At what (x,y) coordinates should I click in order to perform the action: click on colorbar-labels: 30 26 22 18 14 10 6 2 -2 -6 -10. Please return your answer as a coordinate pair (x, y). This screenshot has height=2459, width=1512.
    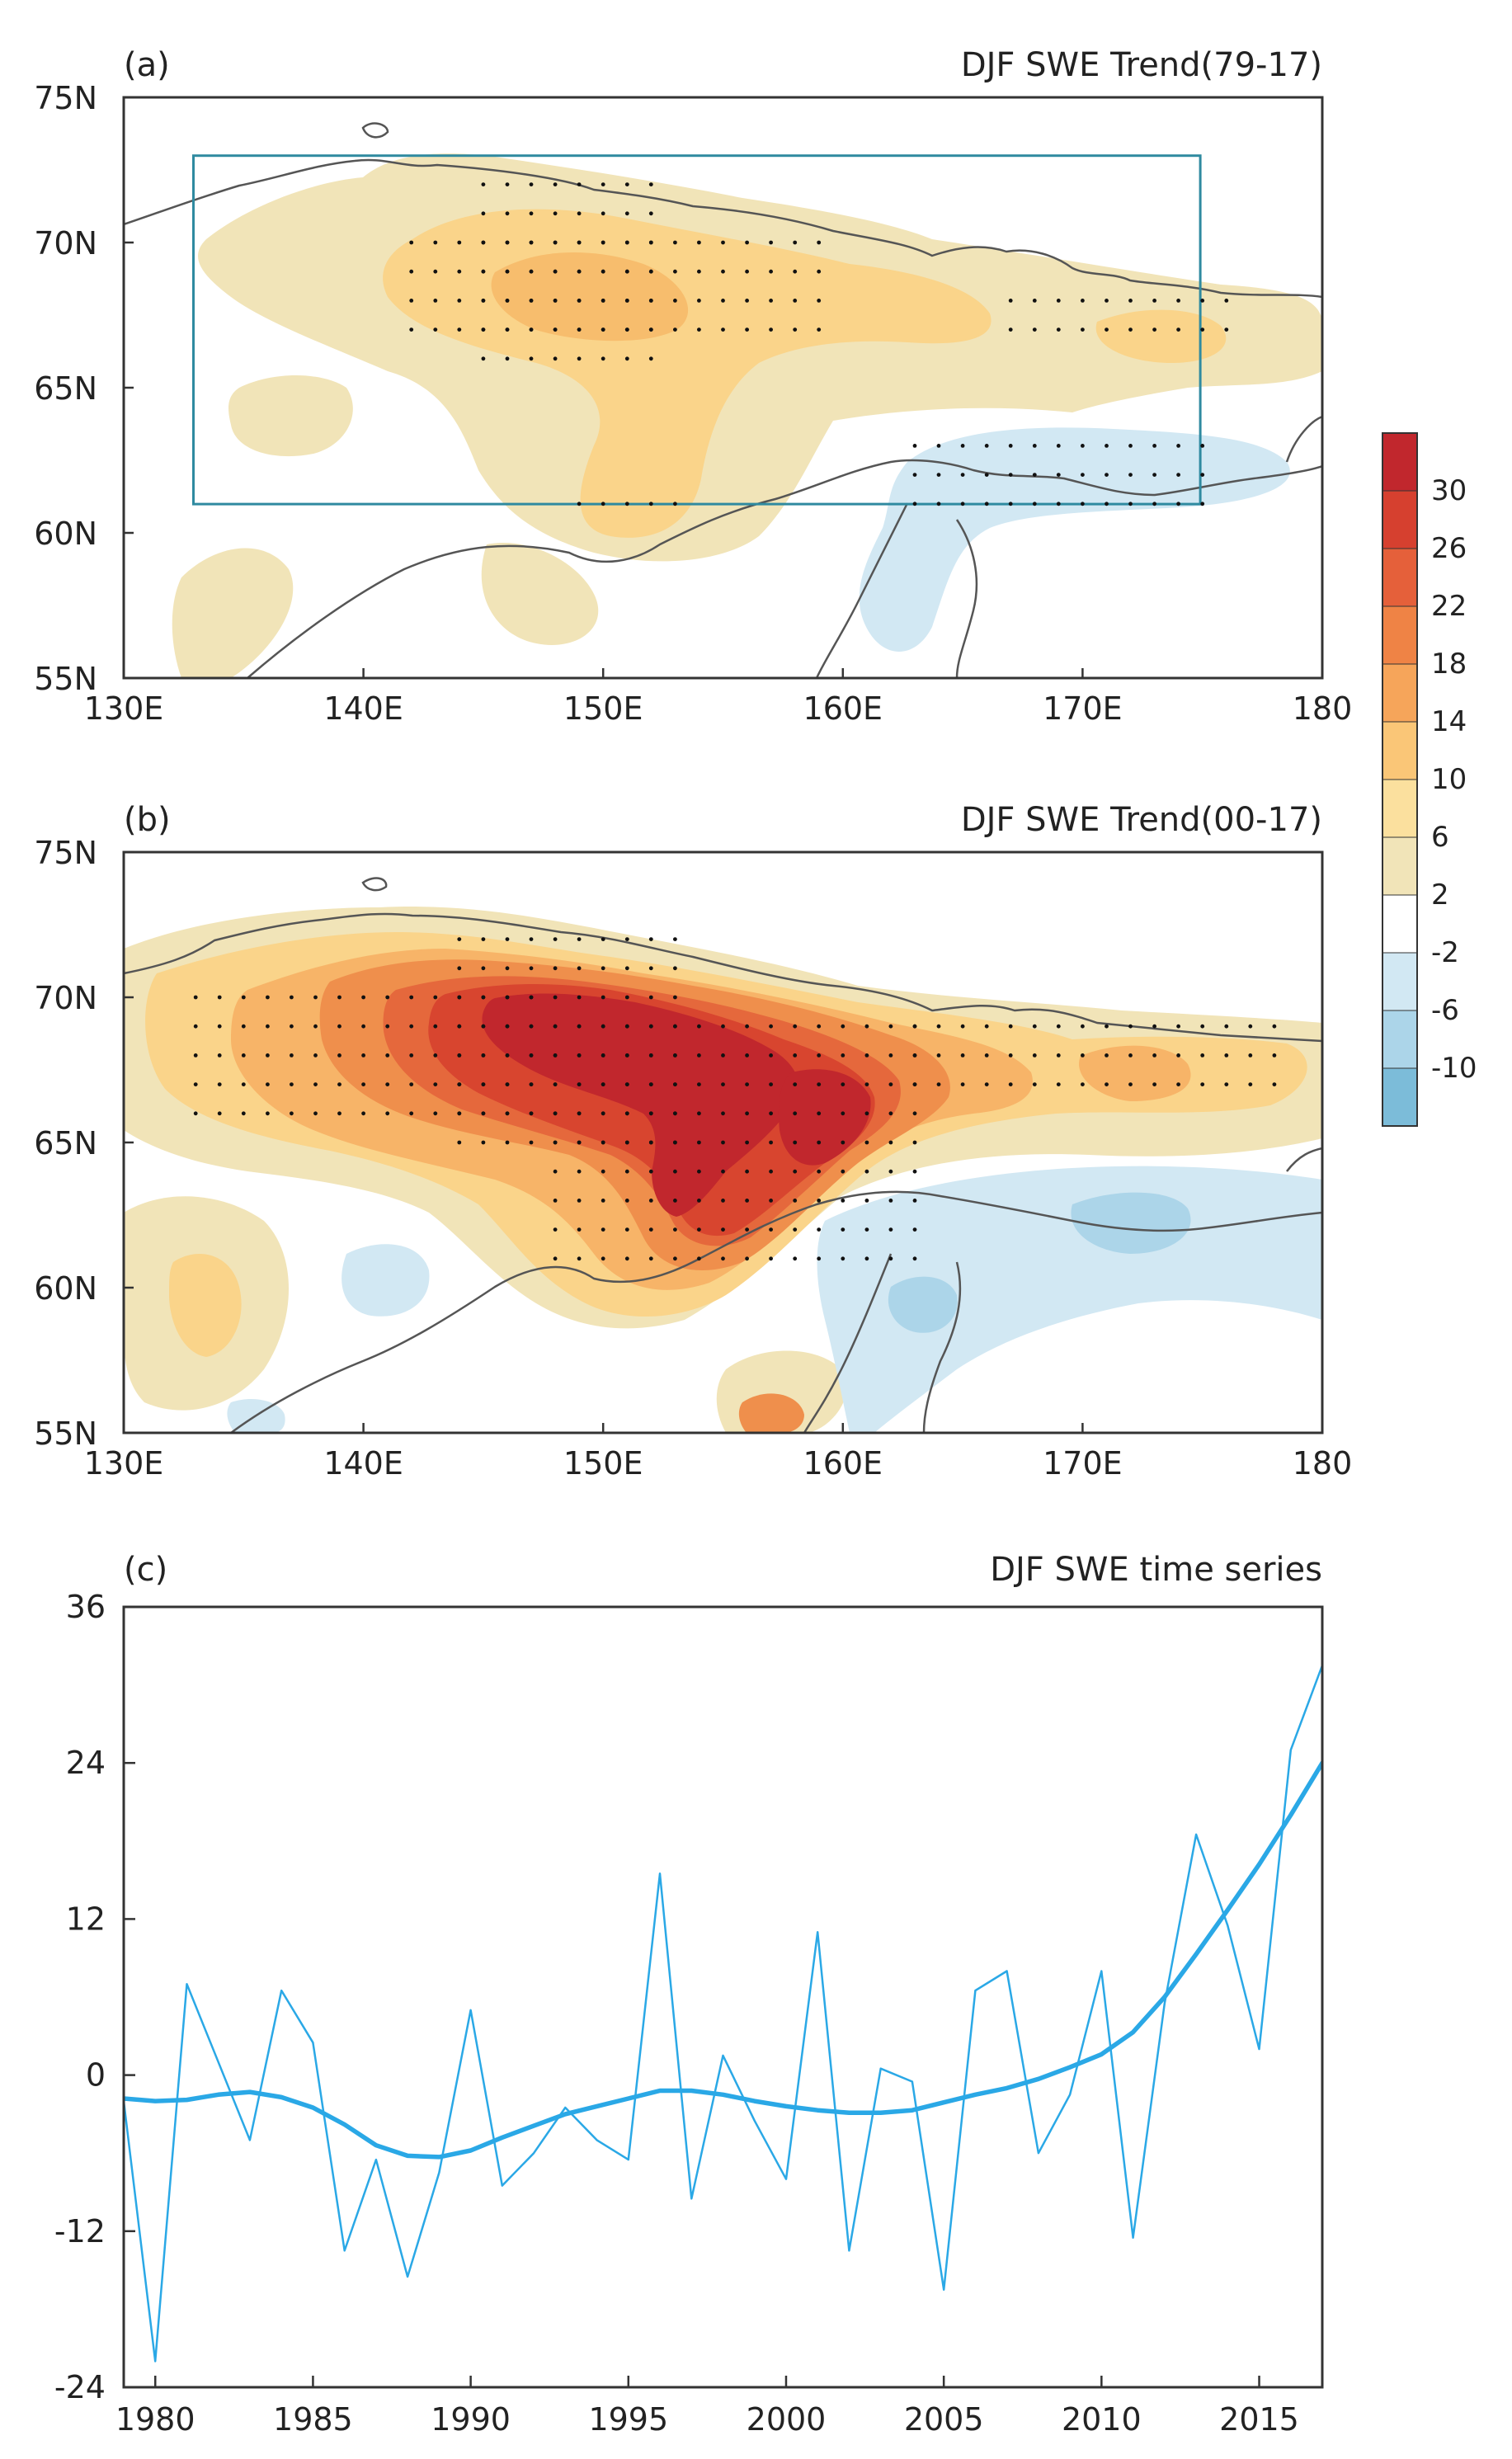
    Looking at the image, I should click on (1454, 779).